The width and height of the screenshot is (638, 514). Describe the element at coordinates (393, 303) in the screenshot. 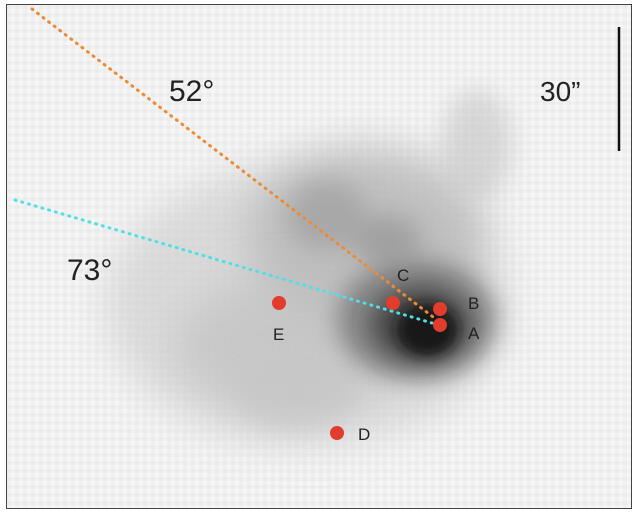

I see `marker-c` at that location.